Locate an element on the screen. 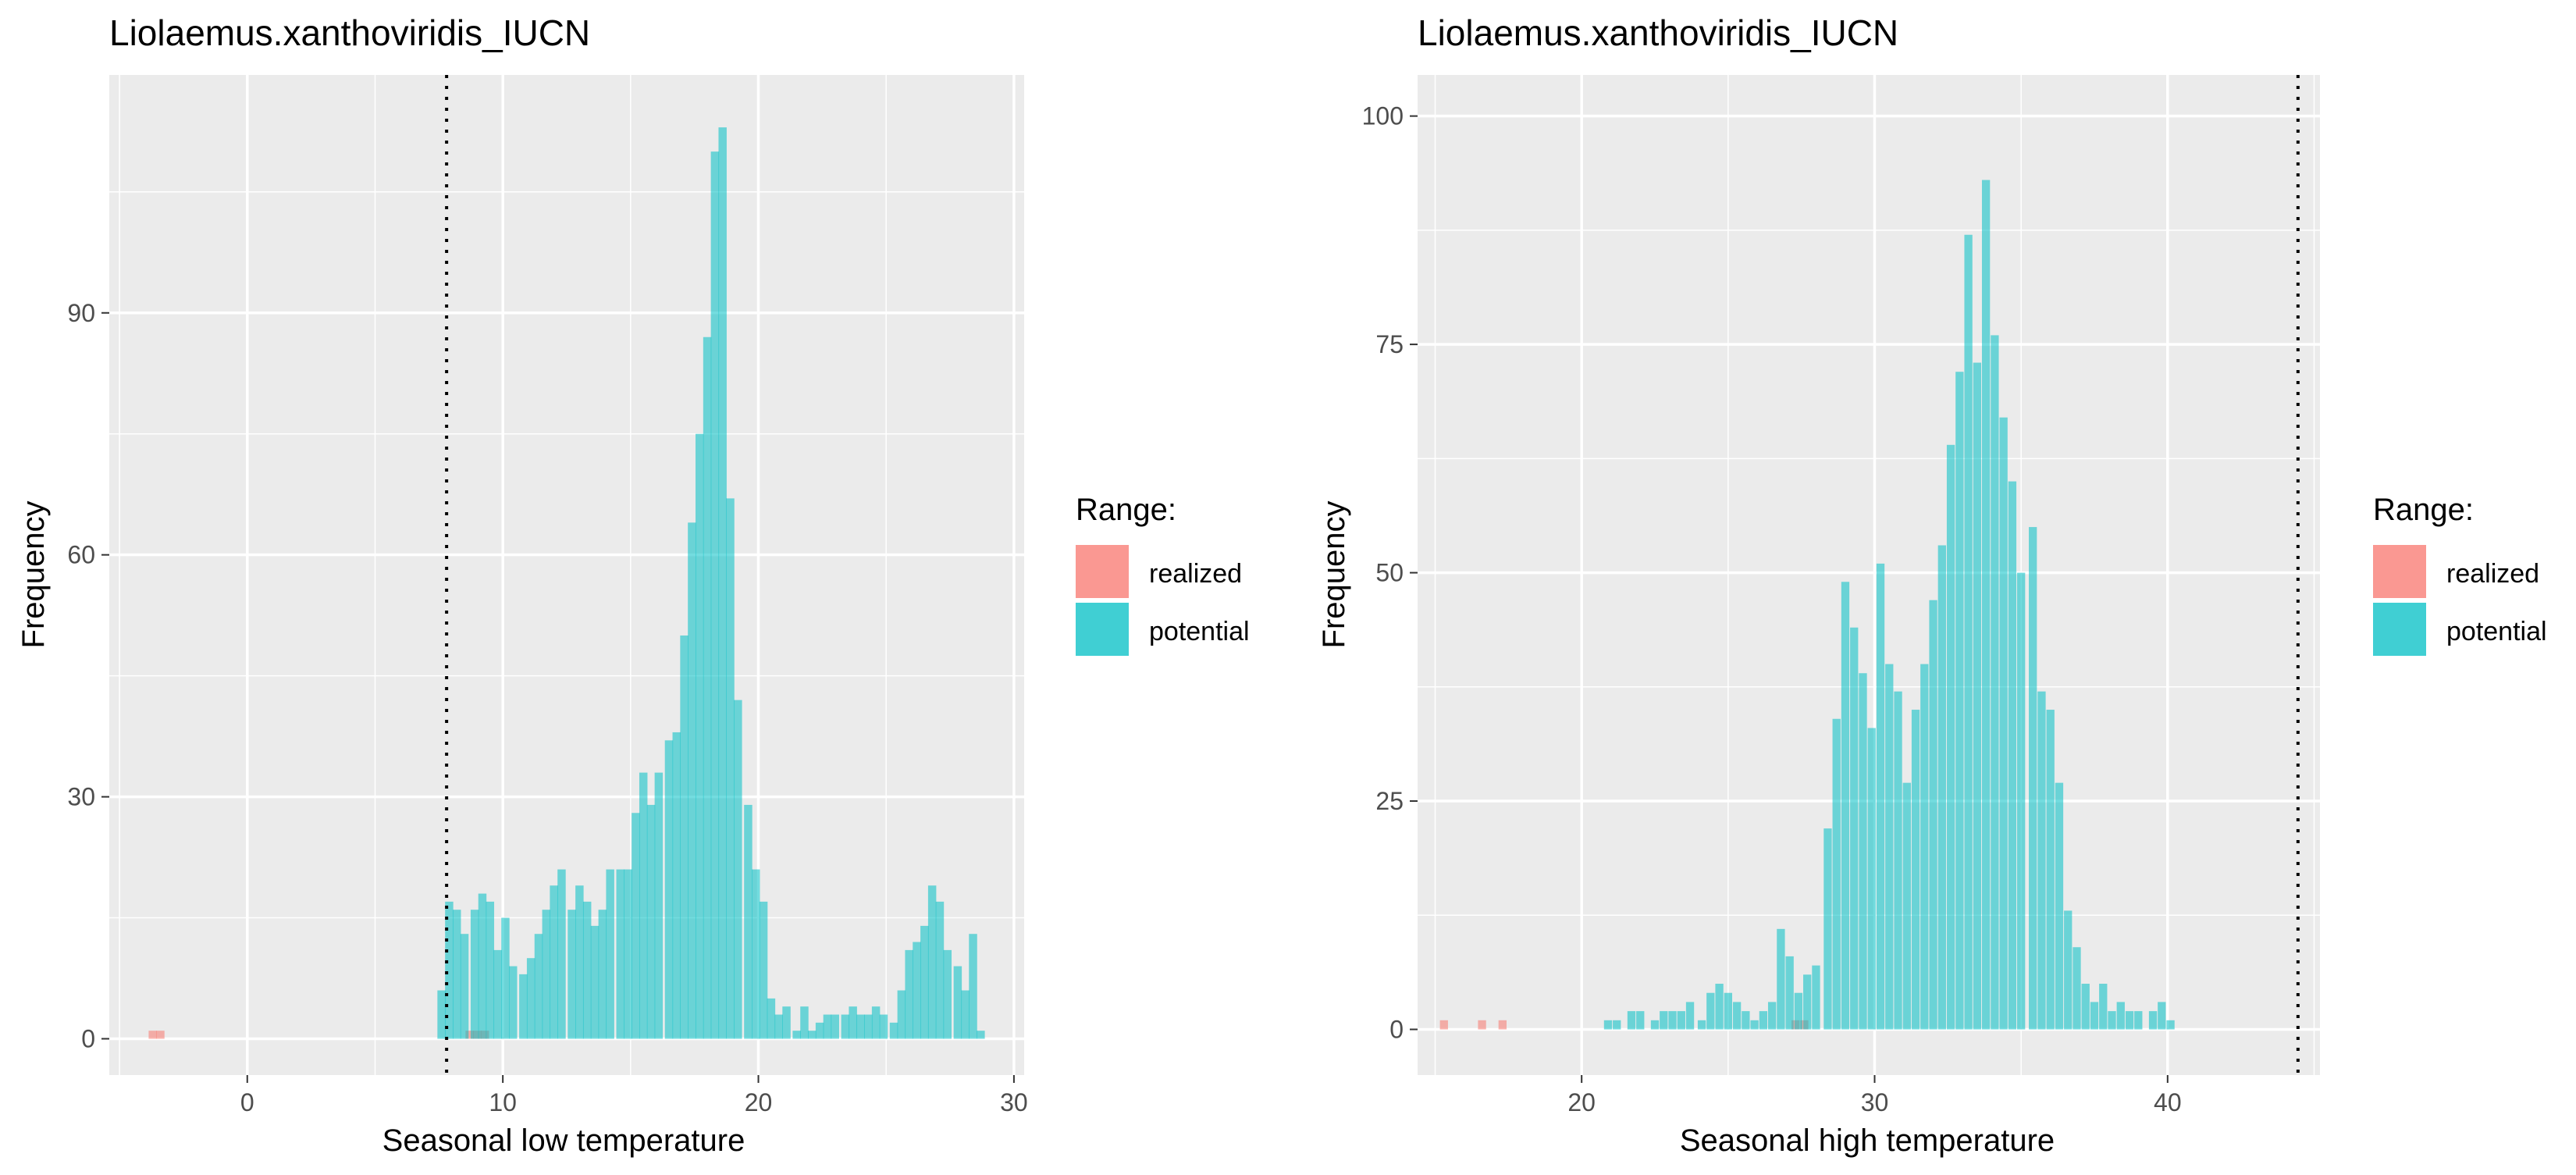 The height and width of the screenshot is (1175, 2576). legend-title: Range: is located at coordinates (2423, 510).